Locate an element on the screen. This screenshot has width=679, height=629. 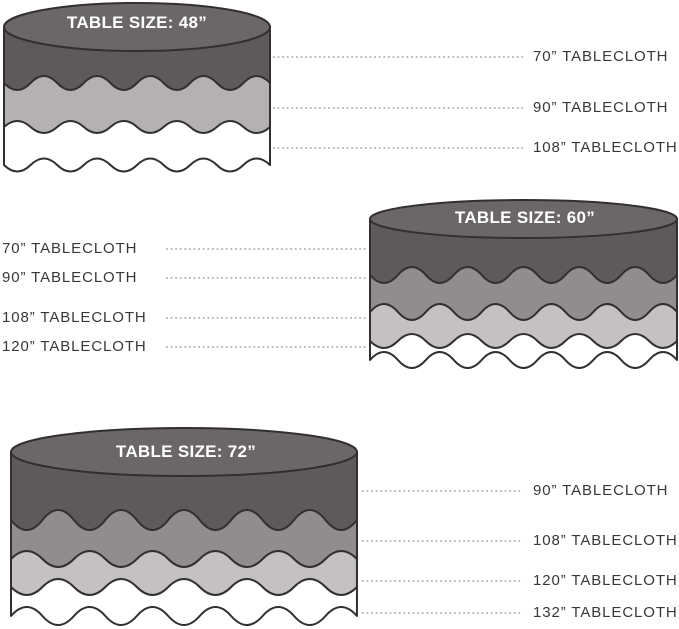
table-48-title: TABLE SIZE: 48” is located at coordinates (137, 22).